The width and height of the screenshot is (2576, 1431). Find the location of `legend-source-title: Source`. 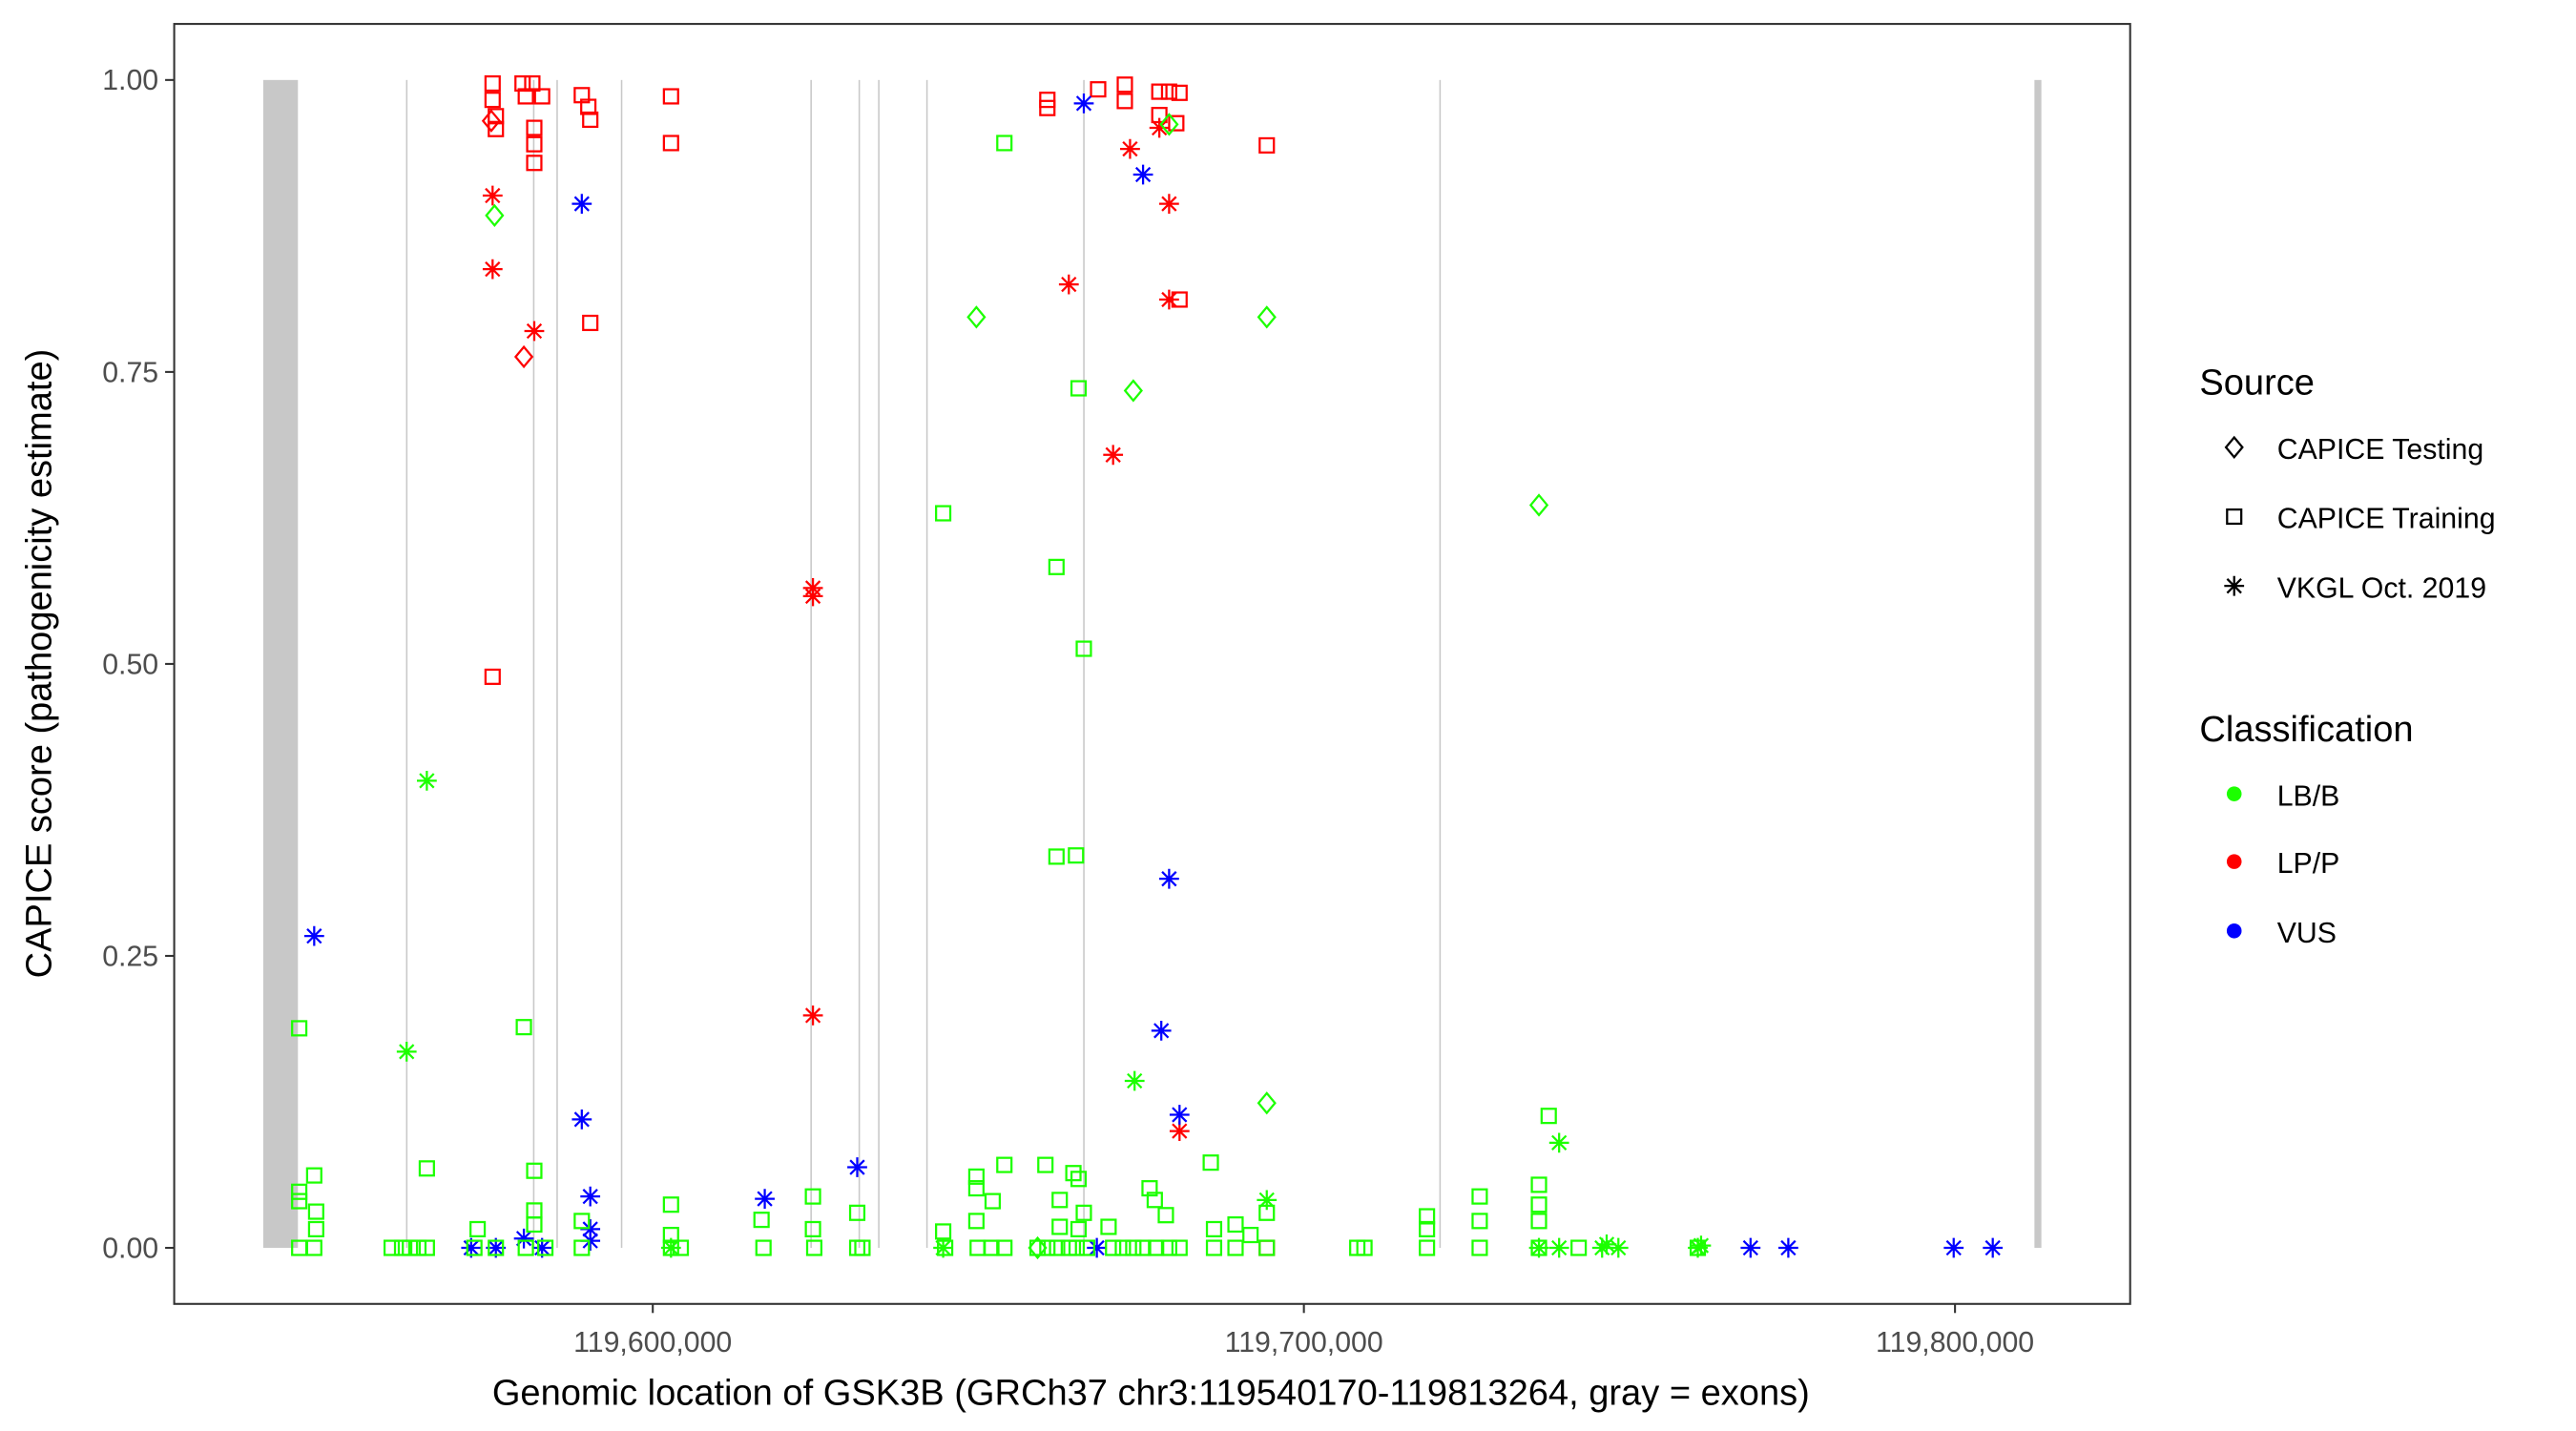

legend-source-title: Source is located at coordinates (2257, 383).